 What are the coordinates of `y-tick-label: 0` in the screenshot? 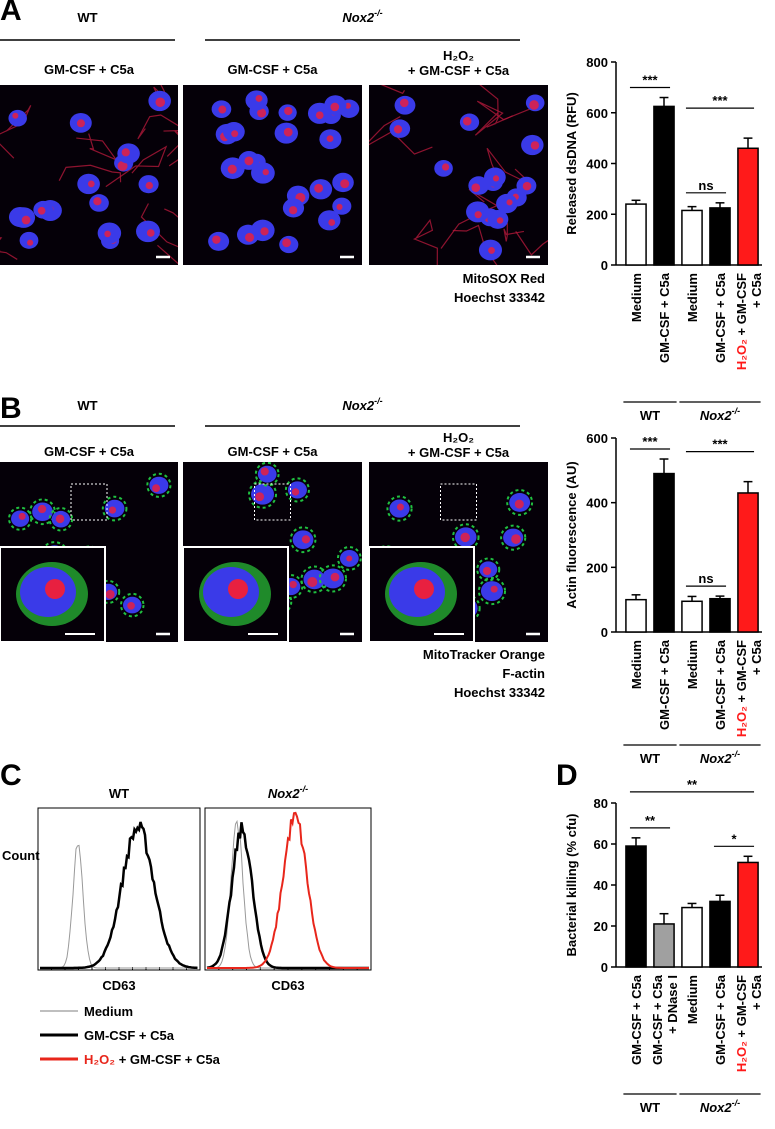 It's located at (604, 967).